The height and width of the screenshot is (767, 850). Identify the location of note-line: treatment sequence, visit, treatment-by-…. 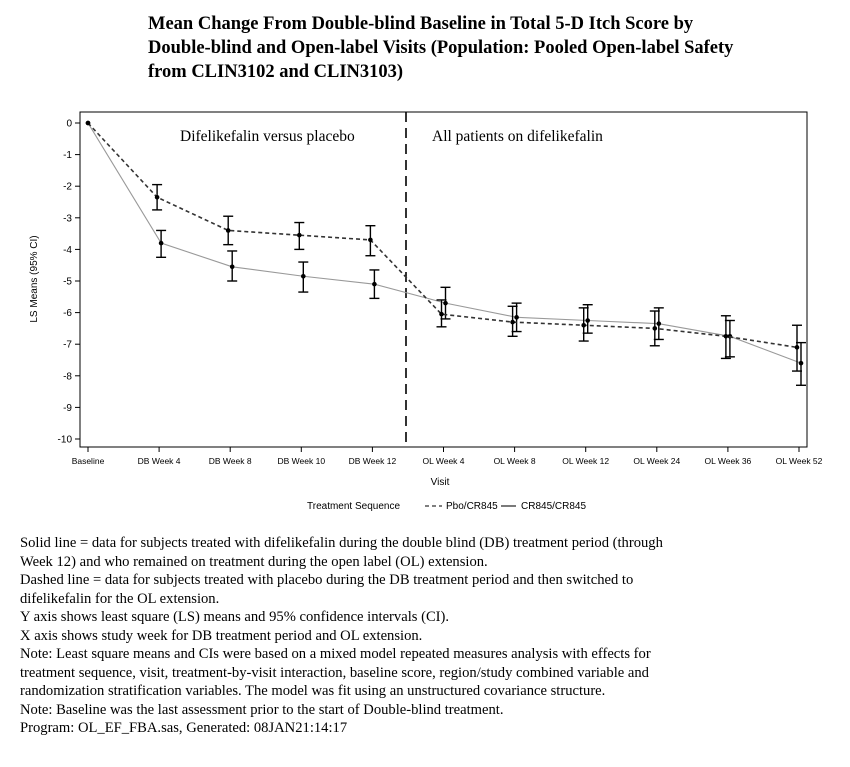
(334, 672).